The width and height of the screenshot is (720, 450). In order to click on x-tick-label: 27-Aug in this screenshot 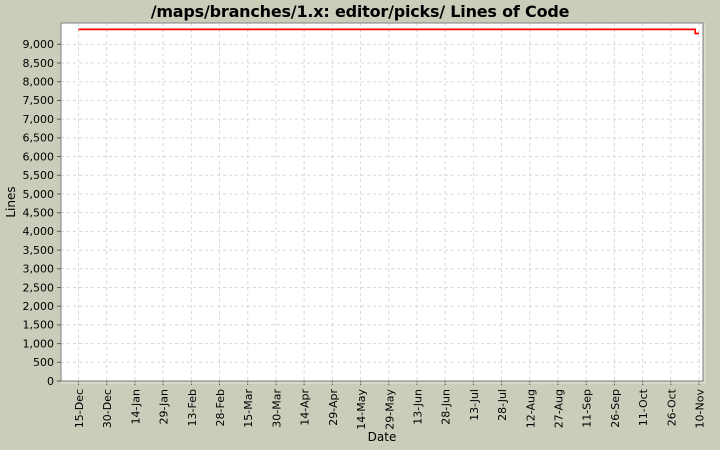, I will do `click(558, 408)`.